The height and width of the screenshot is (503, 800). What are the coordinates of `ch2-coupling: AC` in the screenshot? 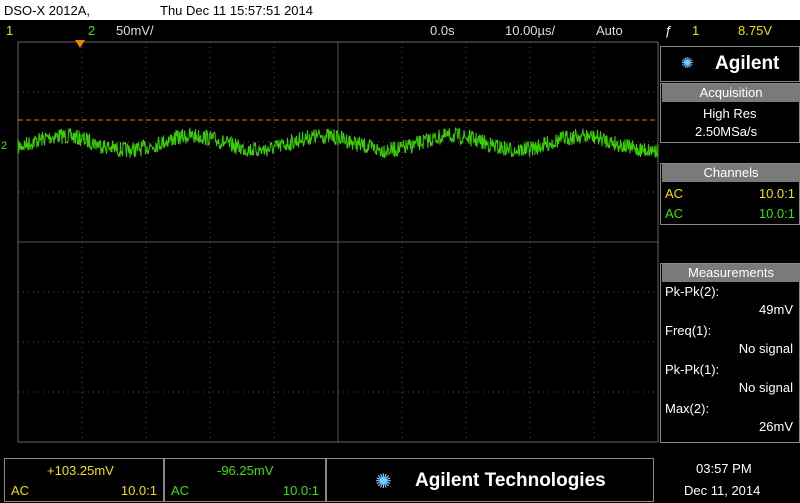 It's located at (674, 213).